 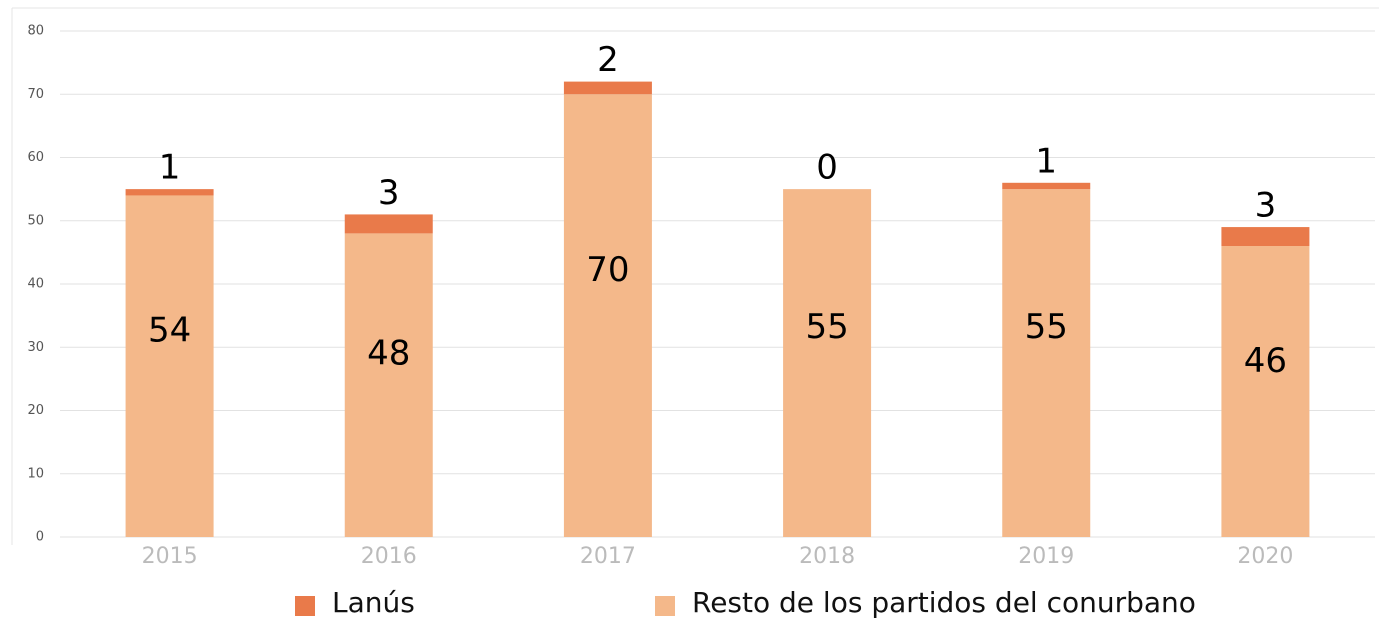 I want to click on value-label: 70, so click(x=607, y=270).